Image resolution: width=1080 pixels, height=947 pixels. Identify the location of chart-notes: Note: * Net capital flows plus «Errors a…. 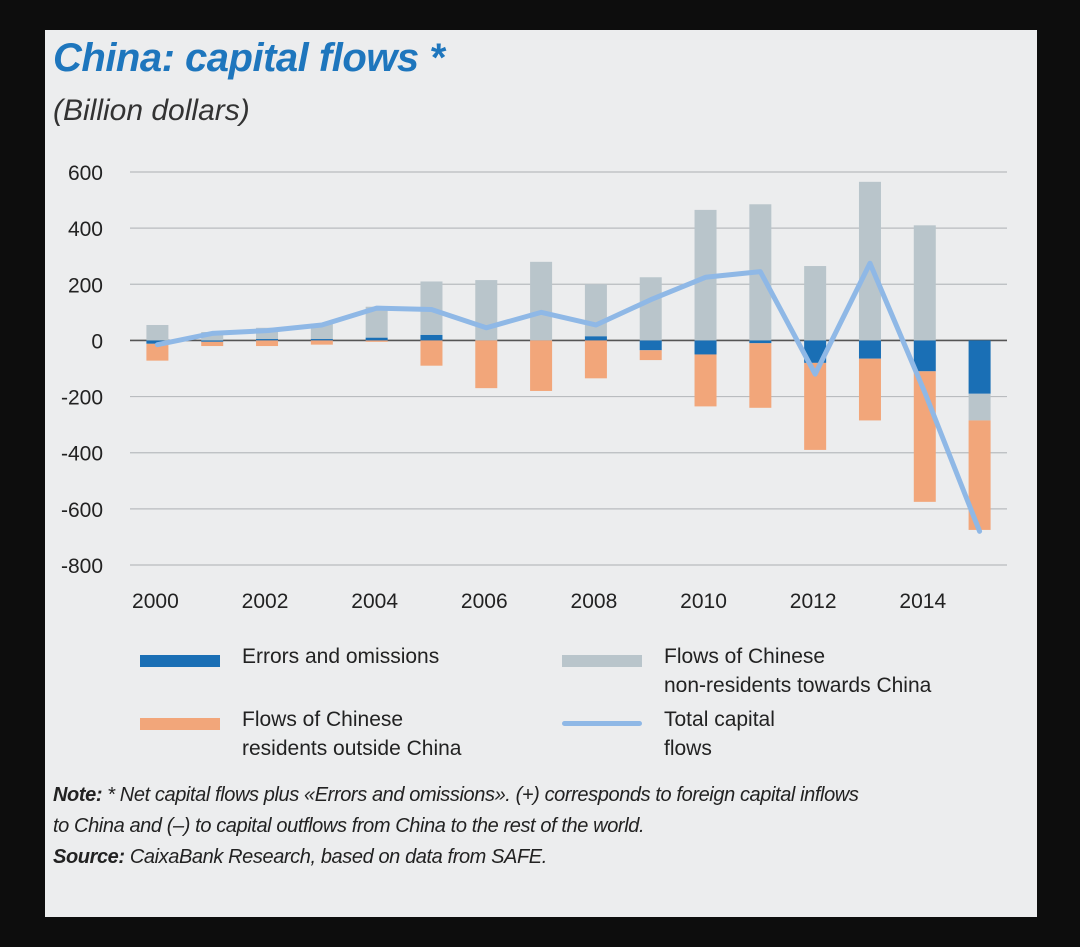
(545, 826).